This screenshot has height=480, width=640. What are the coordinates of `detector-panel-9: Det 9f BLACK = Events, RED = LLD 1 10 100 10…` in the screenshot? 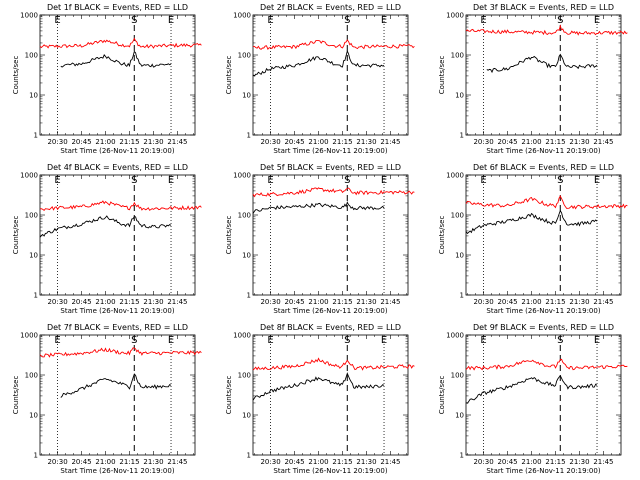 It's located at (532, 400).